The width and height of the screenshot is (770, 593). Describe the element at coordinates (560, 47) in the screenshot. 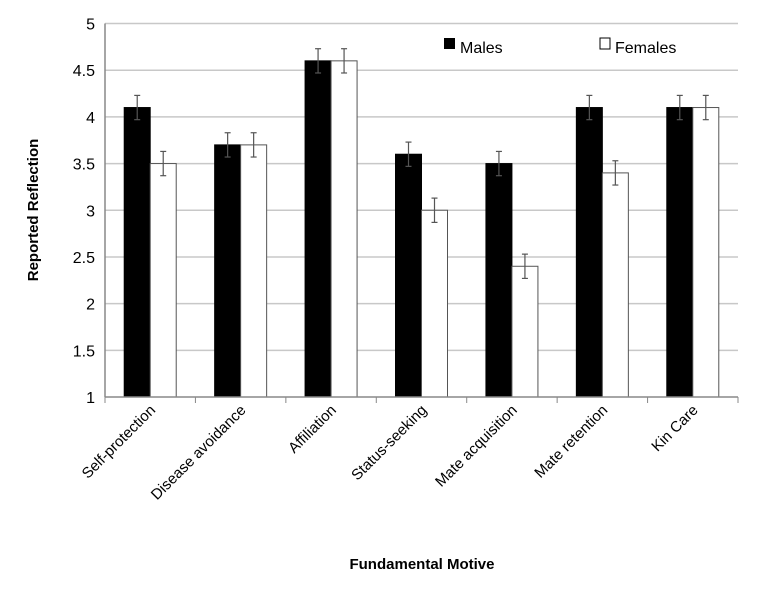

I see `legend: Males Females` at that location.